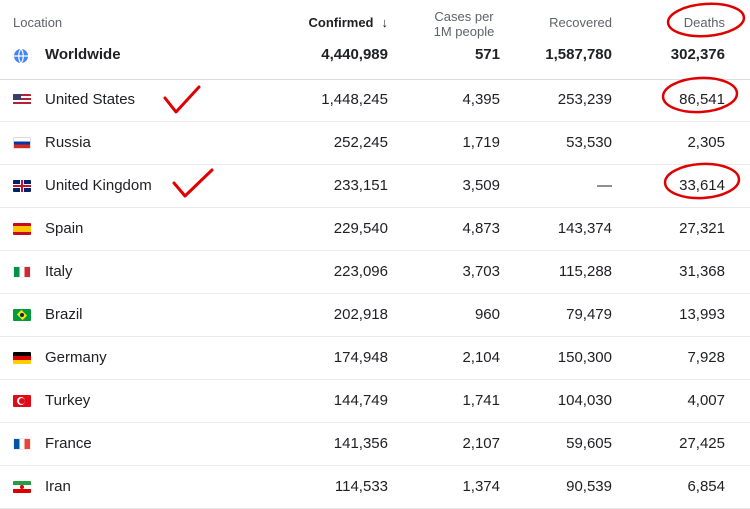 This screenshot has width=750, height=509. Describe the element at coordinates (360, 271) in the screenshot. I see `confirmed-value: 223,096` at that location.